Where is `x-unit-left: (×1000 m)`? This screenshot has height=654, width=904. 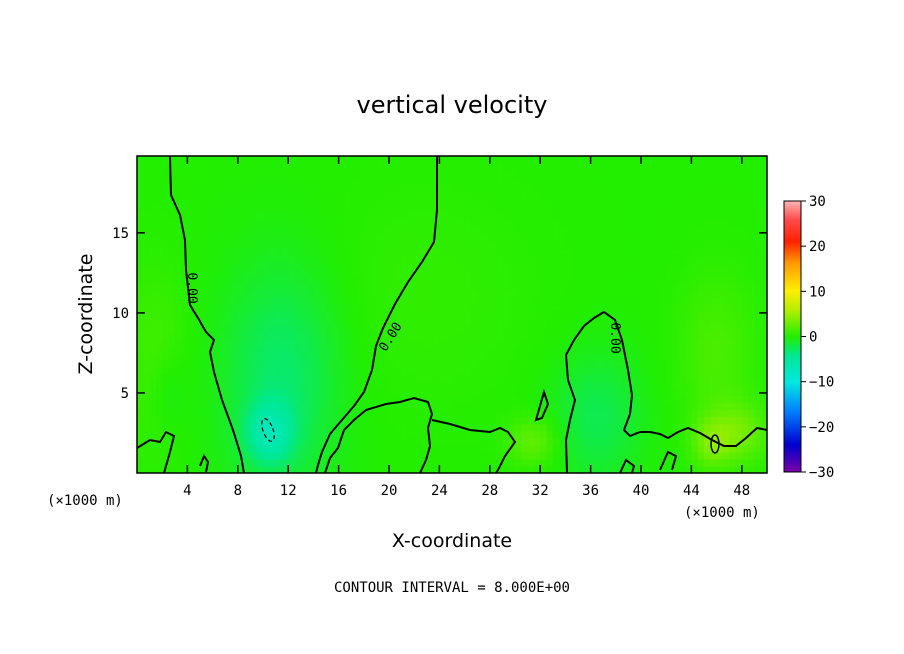 x-unit-left: (×1000 m) is located at coordinates (85, 501).